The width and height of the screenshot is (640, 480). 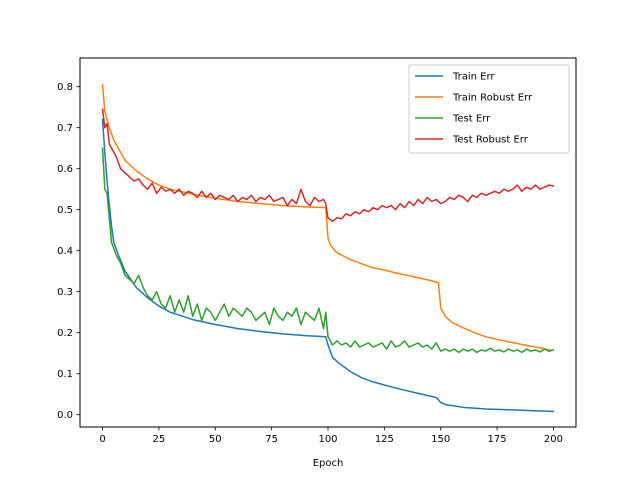 What do you see at coordinates (327, 439) in the screenshot?
I see `x-tick-label: 100` at bounding box center [327, 439].